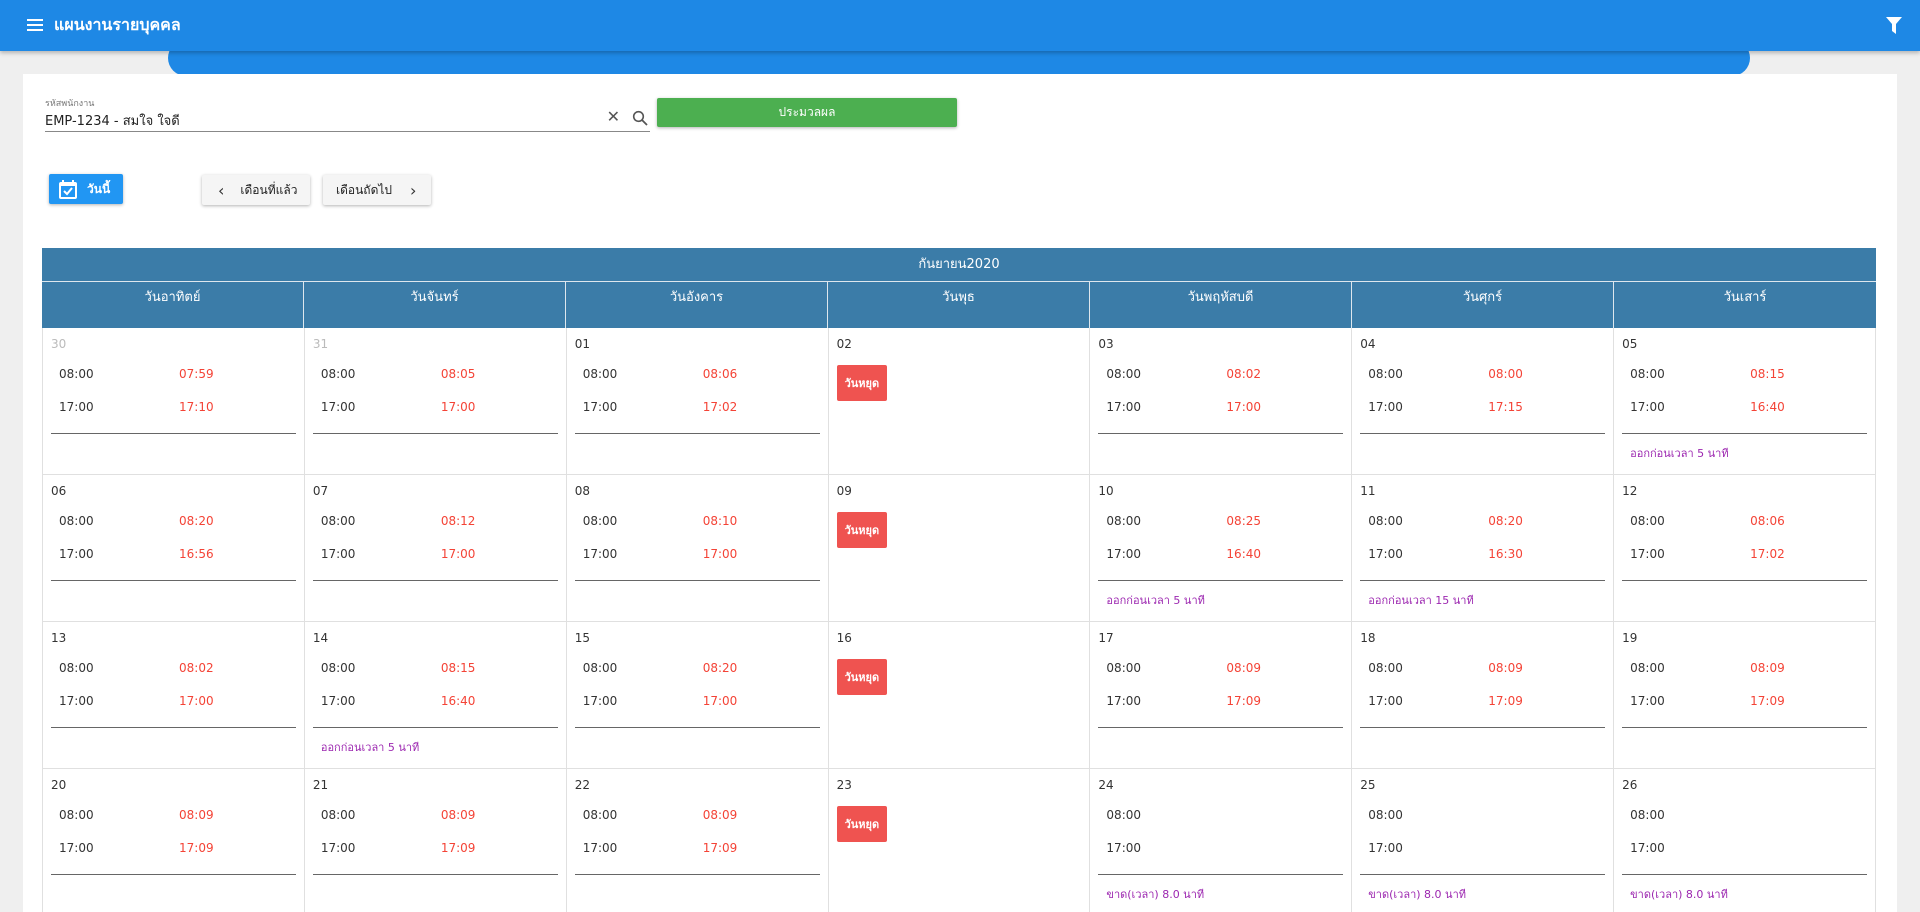  Describe the element at coordinates (269, 189) in the screenshot. I see `prev-month-label: เดือนที่แล้ว` at that location.